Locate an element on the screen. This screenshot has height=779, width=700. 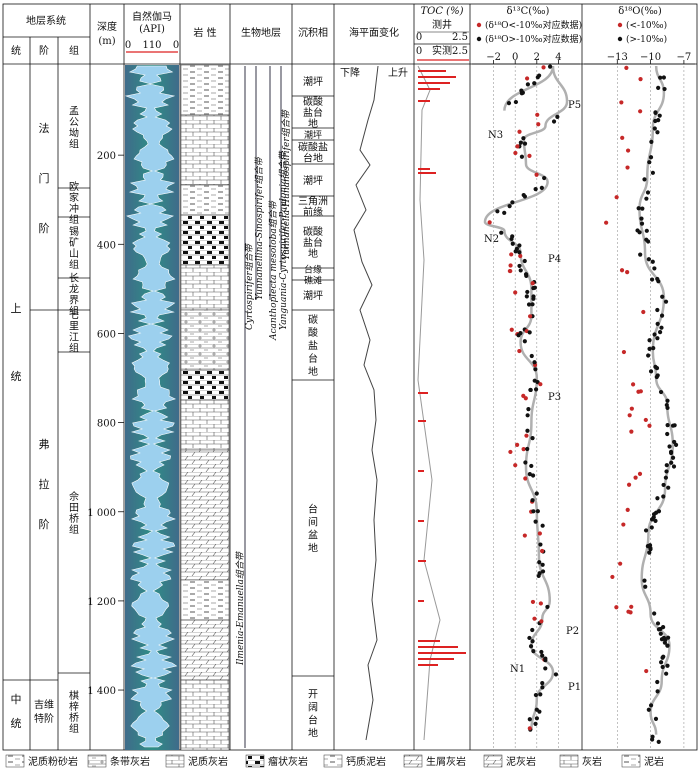
axis-tick-label: 2 is located at coordinates (537, 57).